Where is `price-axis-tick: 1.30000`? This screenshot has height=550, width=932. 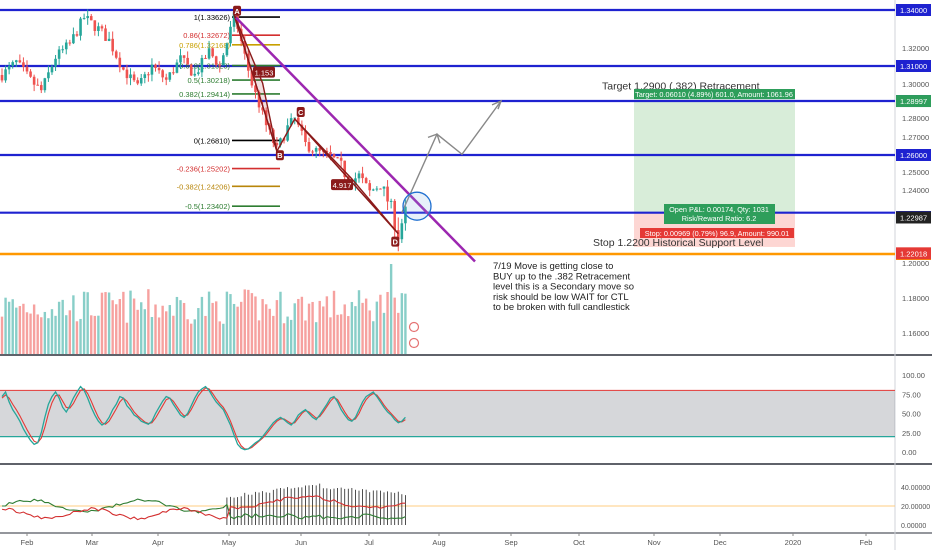
price-axis-tick: 1.30000 is located at coordinates (915, 84).